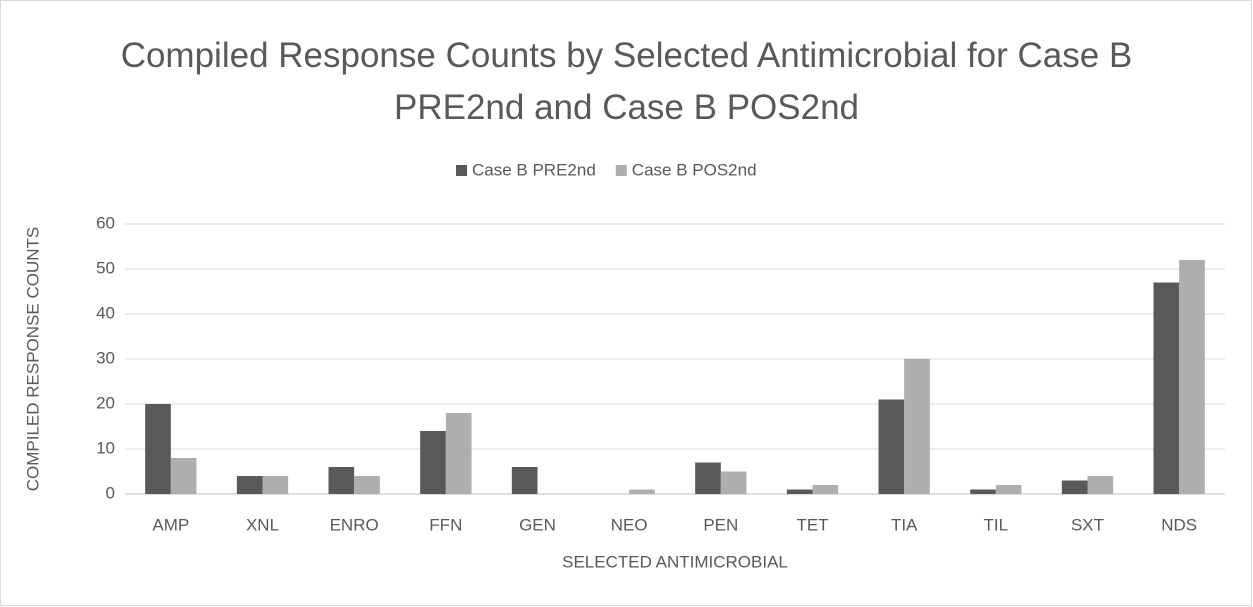 This screenshot has width=1253, height=607. I want to click on x-tick-label: XNL, so click(262, 524).